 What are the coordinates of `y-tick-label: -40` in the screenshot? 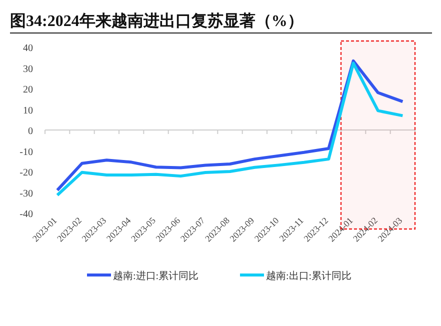 It's located at (26, 214).